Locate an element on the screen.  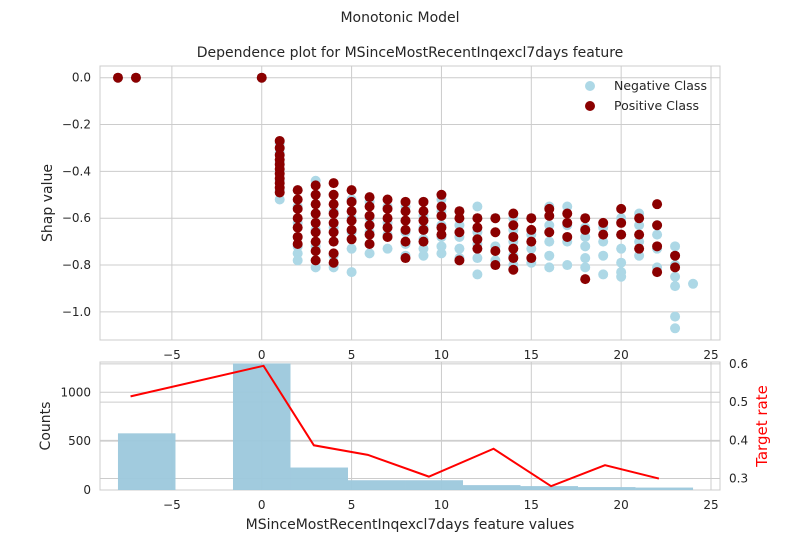
legend-label-negative: Negative Class is located at coordinates (660, 85).